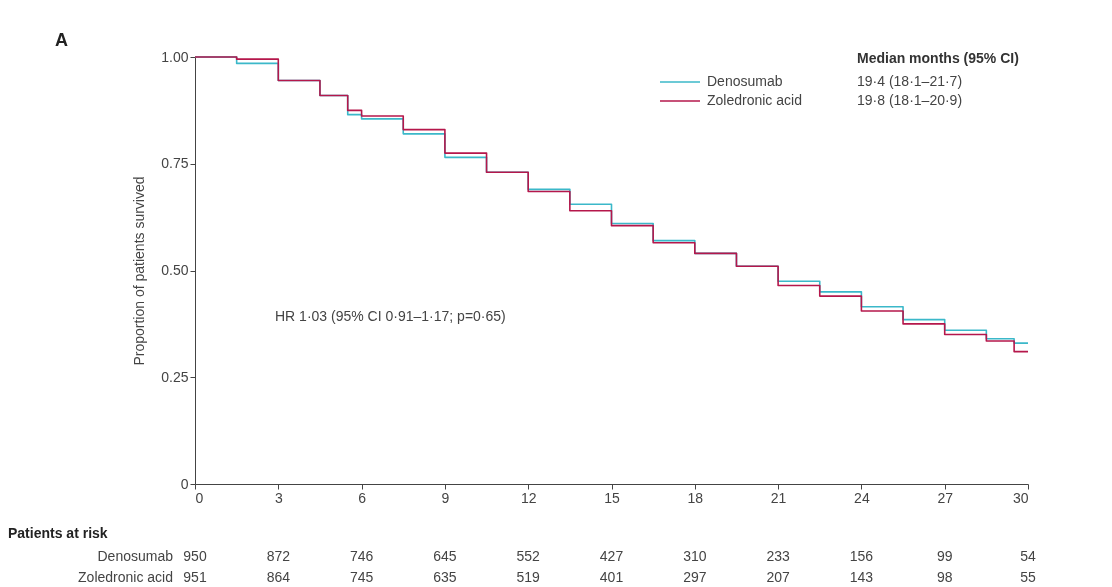 This screenshot has width=1112, height=587. Describe the element at coordinates (945, 497) in the screenshot. I see `x-tick-label: 27` at that location.